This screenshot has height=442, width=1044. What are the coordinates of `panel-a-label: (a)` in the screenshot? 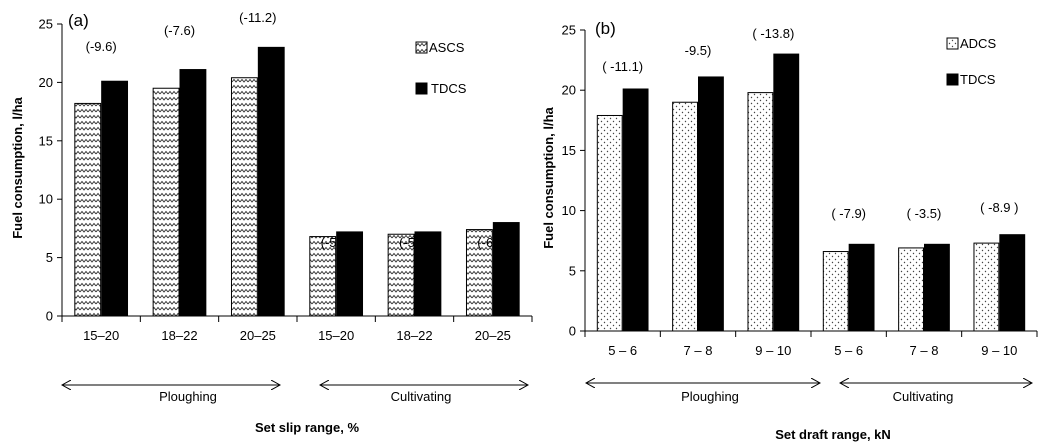 It's located at (78, 20).